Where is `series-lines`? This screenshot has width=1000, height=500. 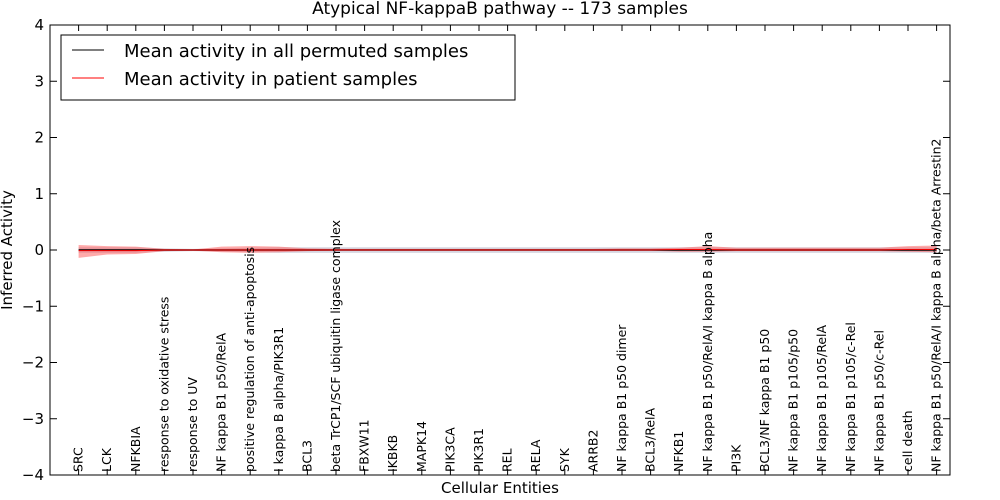
series-lines is located at coordinates (507, 250).